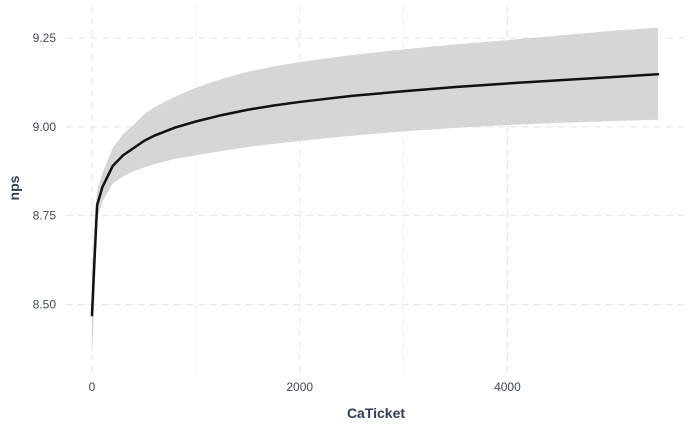 This screenshot has width=694, height=428. I want to click on x-tick-label: 4000, so click(507, 387).